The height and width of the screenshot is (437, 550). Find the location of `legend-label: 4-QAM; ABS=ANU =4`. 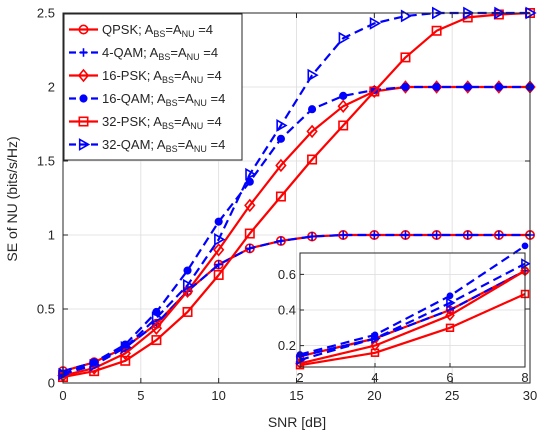

legend-label: 4-QAM; ABS=ANU =4 is located at coordinates (160, 53).